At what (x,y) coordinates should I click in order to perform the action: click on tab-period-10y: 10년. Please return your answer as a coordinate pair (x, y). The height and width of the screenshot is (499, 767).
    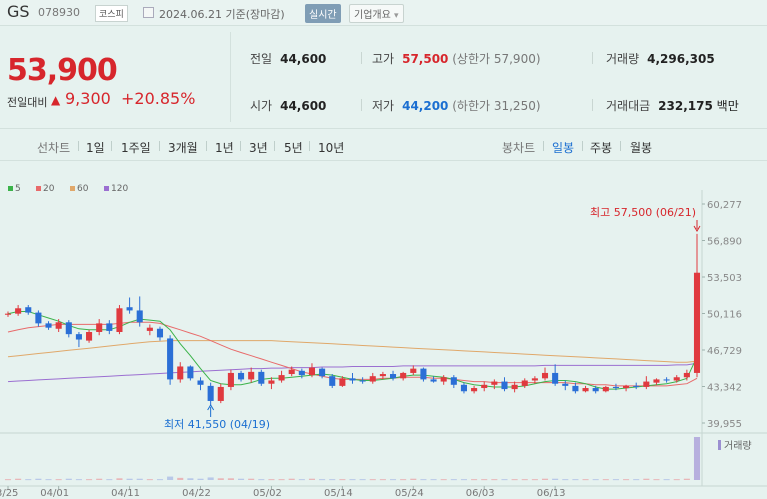
    Looking at the image, I should click on (331, 148).